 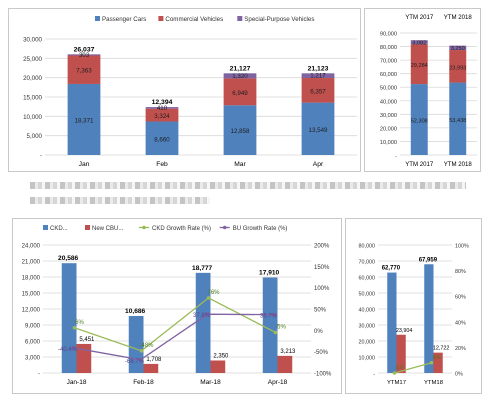 I want to click on x-tick-label: Mar, so click(x=240, y=164).